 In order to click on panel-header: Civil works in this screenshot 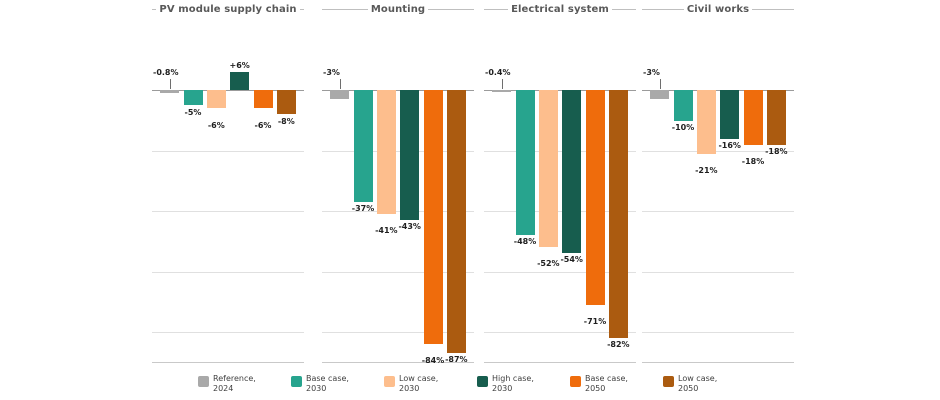, I will do `click(718, 9)`.